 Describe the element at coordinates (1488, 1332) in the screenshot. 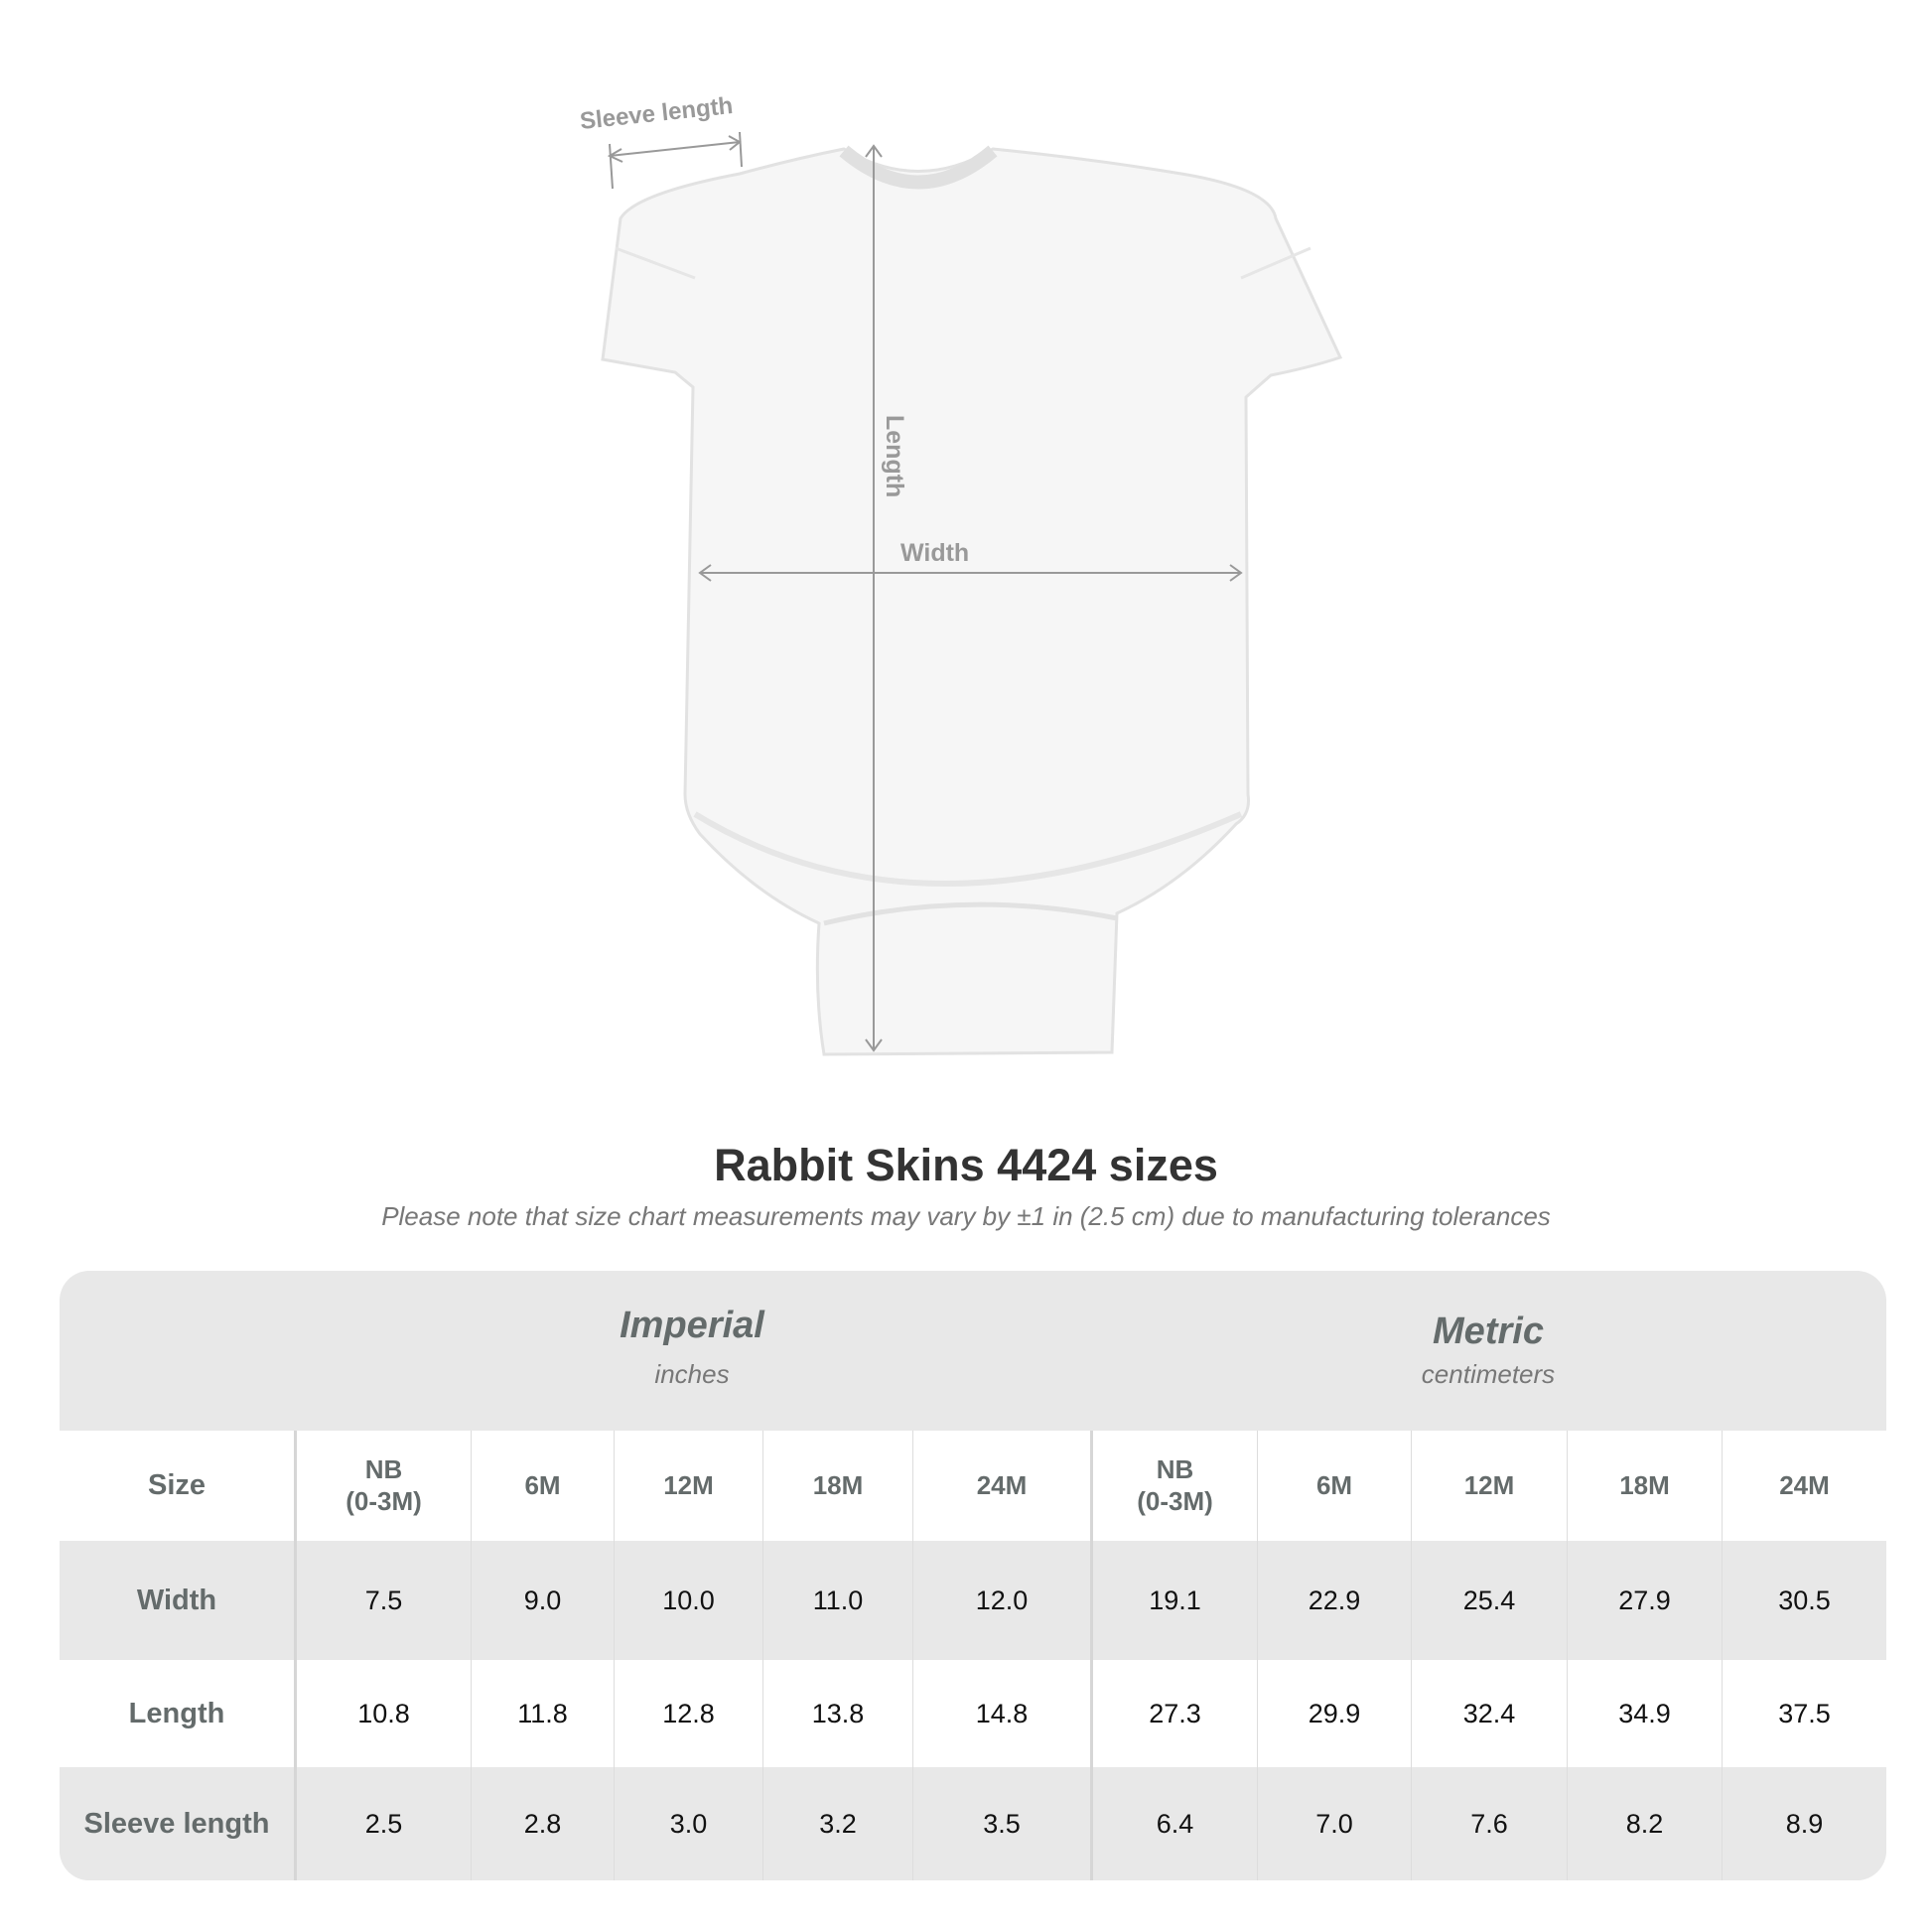

I see `metric-title: Metric` at that location.